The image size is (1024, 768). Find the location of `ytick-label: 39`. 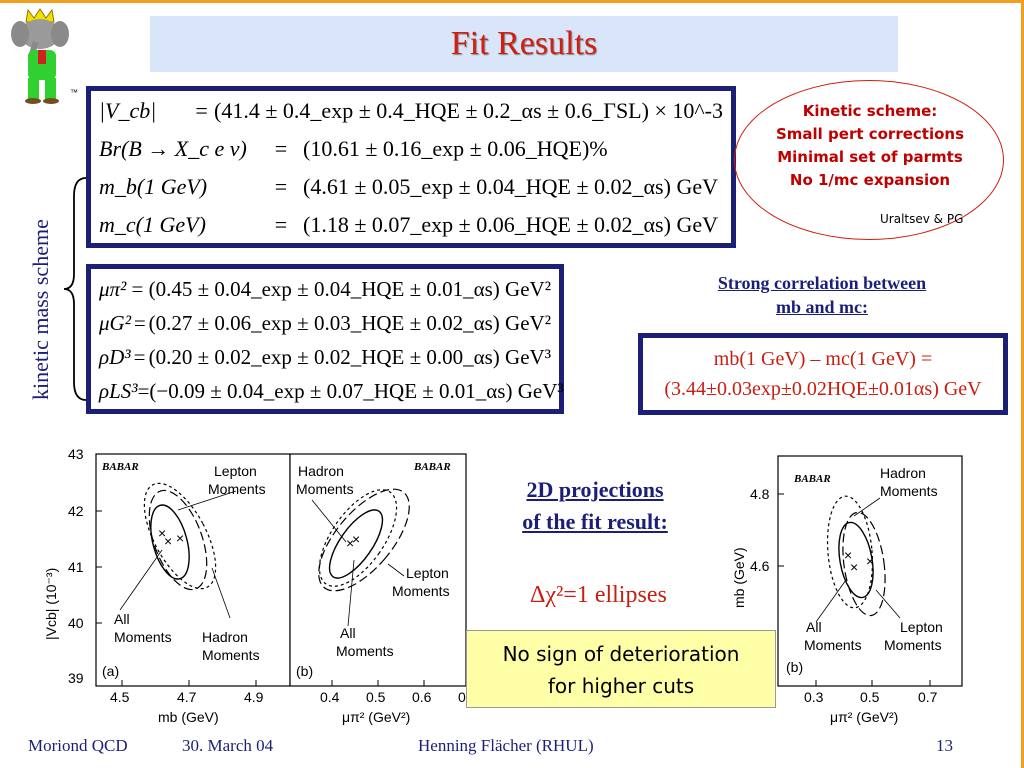

ytick-label: 39 is located at coordinates (76, 678).